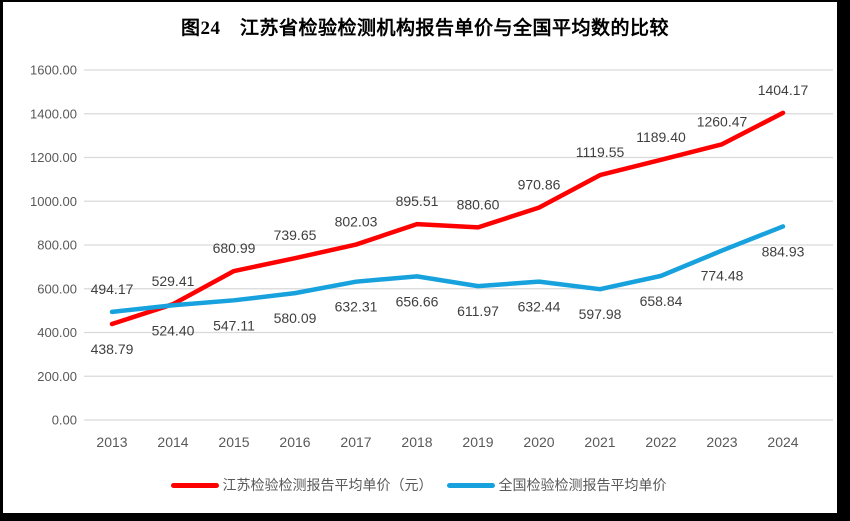 The width and height of the screenshot is (850, 521). Describe the element at coordinates (425, 517) in the screenshot. I see `frame-border-bottom` at that location.